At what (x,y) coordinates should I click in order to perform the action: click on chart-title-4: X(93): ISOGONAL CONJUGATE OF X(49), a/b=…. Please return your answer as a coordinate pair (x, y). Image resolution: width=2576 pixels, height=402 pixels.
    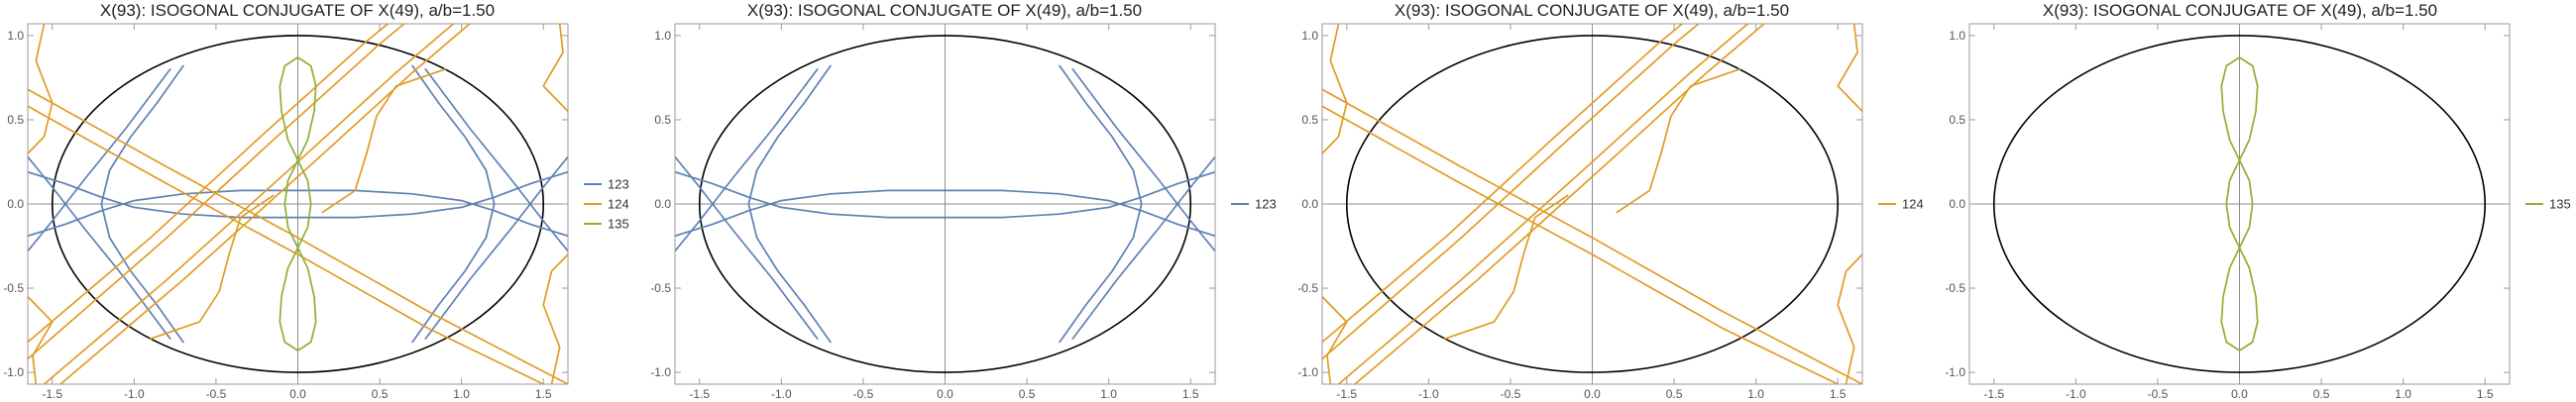
    Looking at the image, I should click on (2240, 10).